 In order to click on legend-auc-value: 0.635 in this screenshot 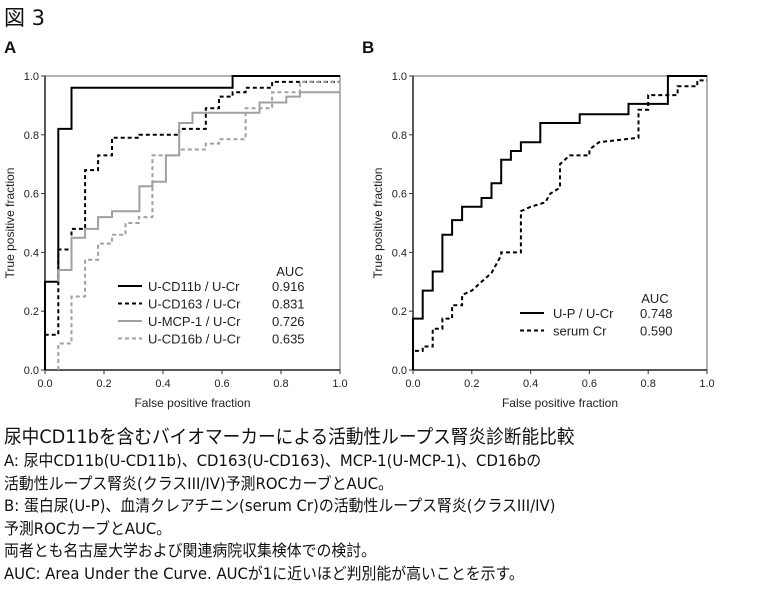, I will do `click(288, 339)`.